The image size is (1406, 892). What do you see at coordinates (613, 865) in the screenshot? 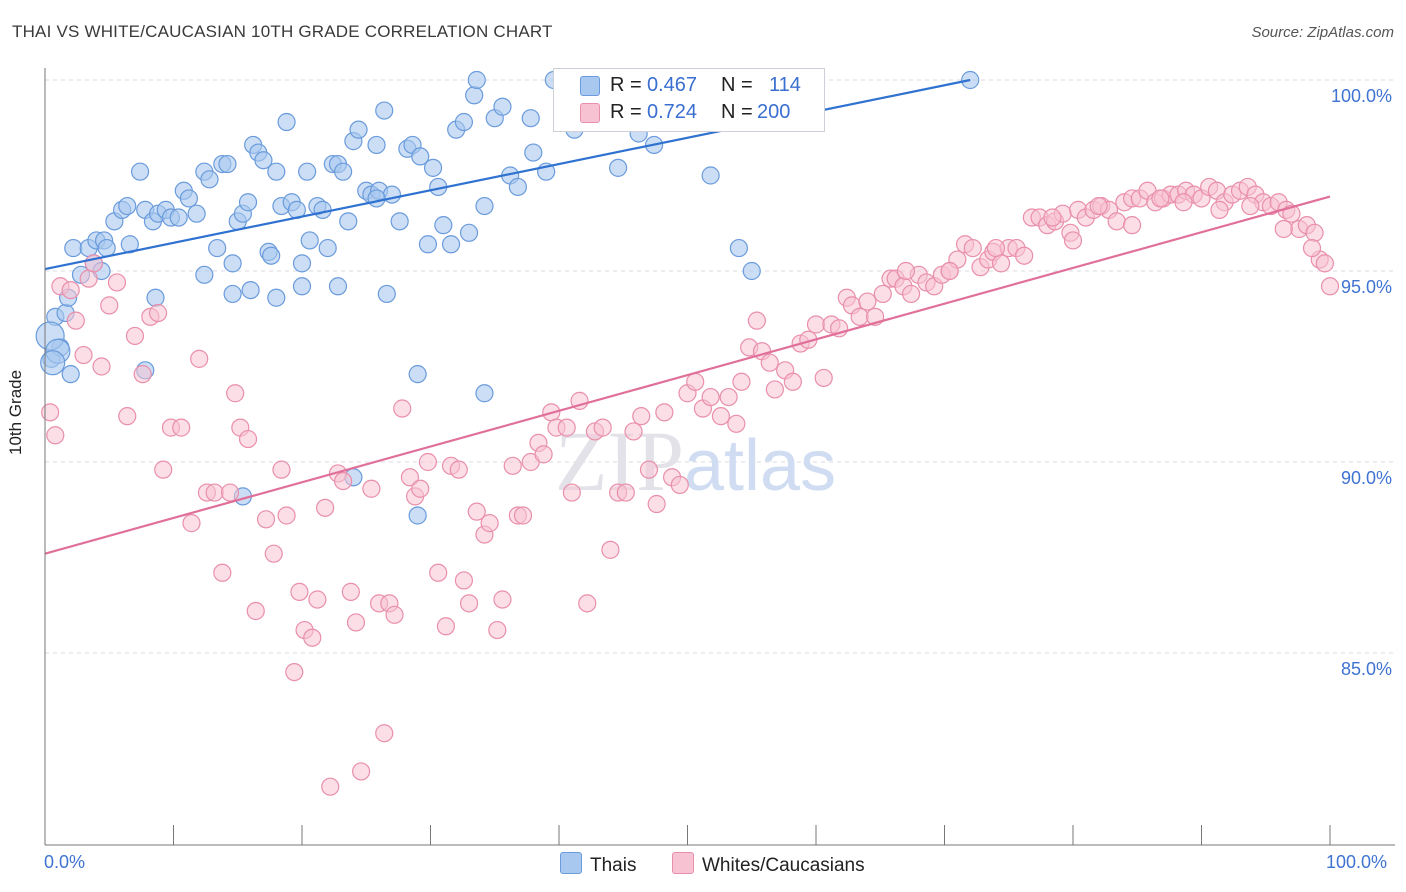
I see `thais-label: Thais` at bounding box center [613, 865].